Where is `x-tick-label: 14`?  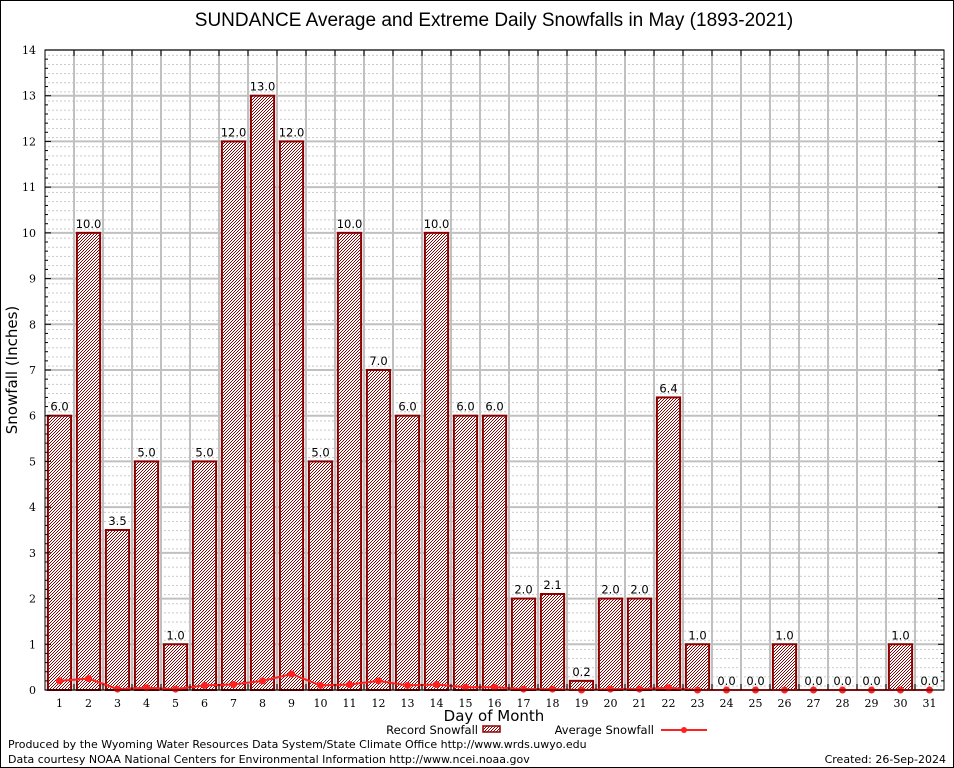 x-tick-label: 14 is located at coordinates (437, 703).